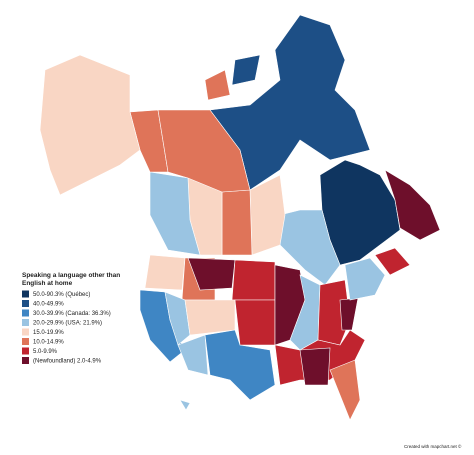 This screenshot has width=474, height=455. Describe the element at coordinates (48, 333) in the screenshot. I see `legend-label: 15.0-19.9%` at that location.